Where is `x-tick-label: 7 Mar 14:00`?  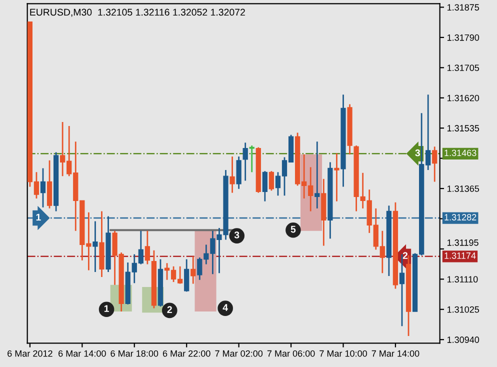 x-tick-label: 7 Mar 14:00 is located at coordinates (396, 353).